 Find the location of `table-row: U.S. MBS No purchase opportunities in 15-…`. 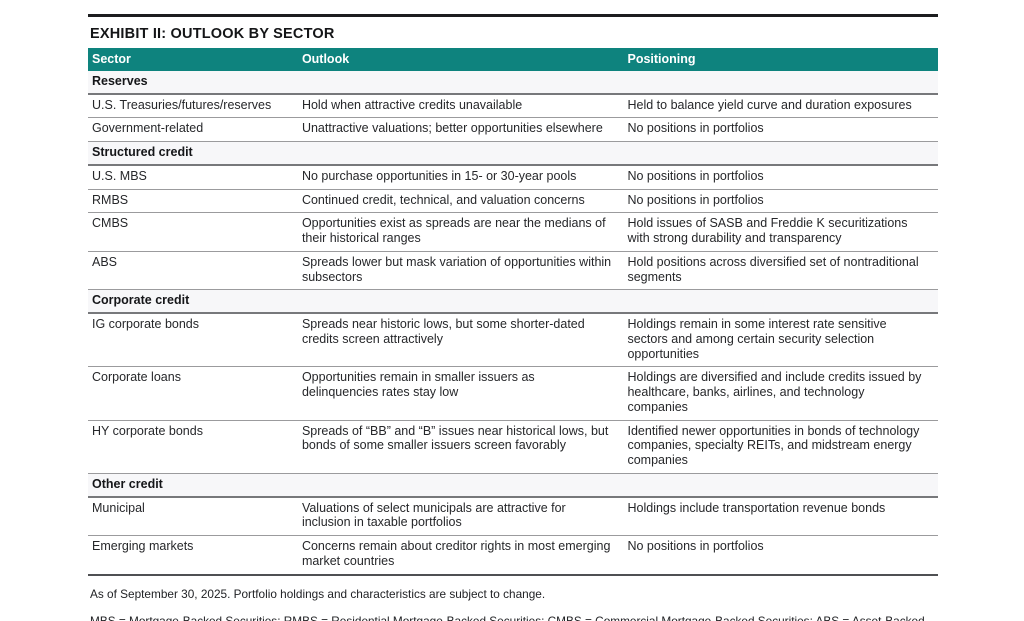

table-row: U.S. MBS No purchase opportunities in 15-… is located at coordinates (513, 177).